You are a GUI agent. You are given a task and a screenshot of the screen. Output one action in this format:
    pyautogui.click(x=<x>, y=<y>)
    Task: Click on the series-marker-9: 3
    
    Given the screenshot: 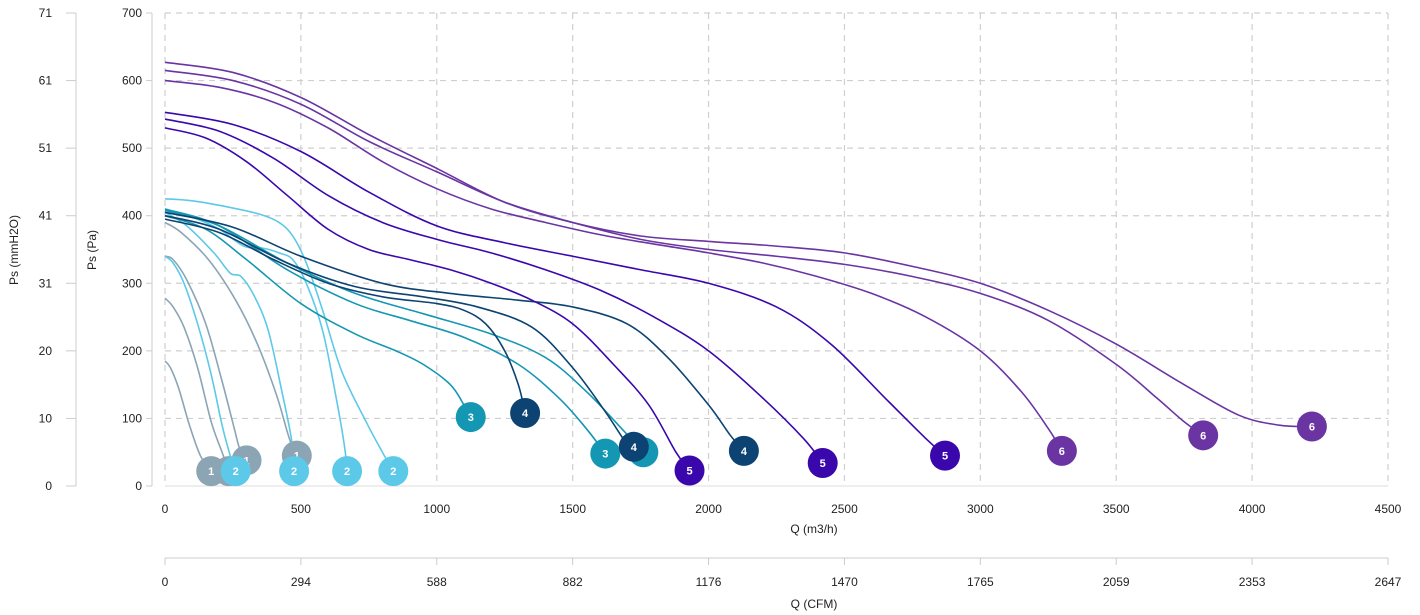 What is the action you would take?
    pyautogui.click(x=470, y=417)
    